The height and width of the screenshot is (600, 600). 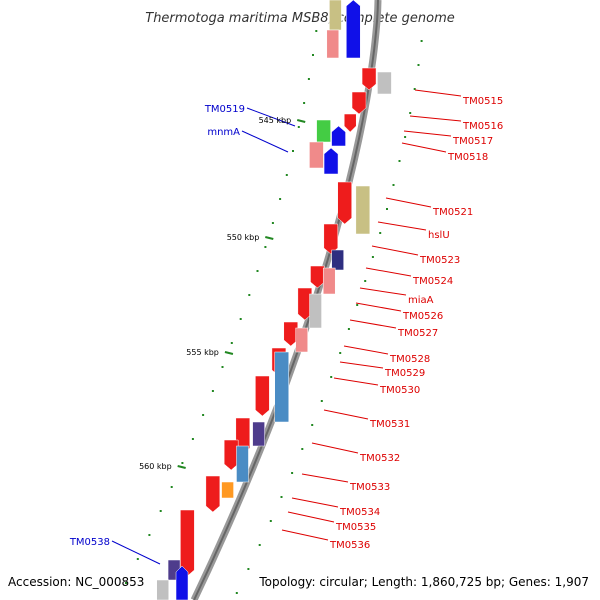 What do you see at coordinates (337, 260) in the screenshot?
I see `gene-block-navy` at bounding box center [337, 260].